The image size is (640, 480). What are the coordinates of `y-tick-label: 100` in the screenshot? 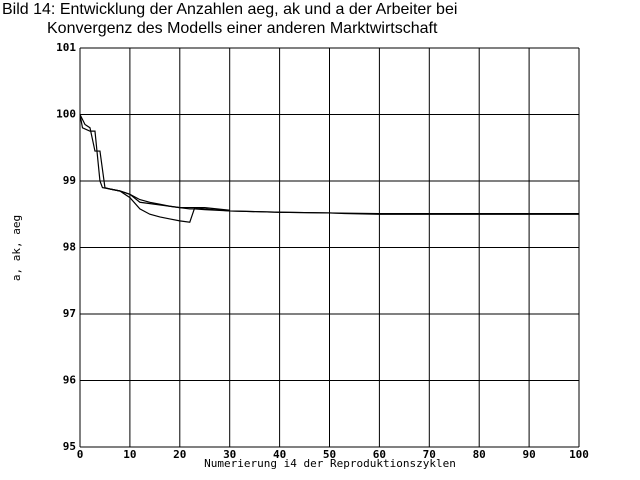 It's located at (66, 114).